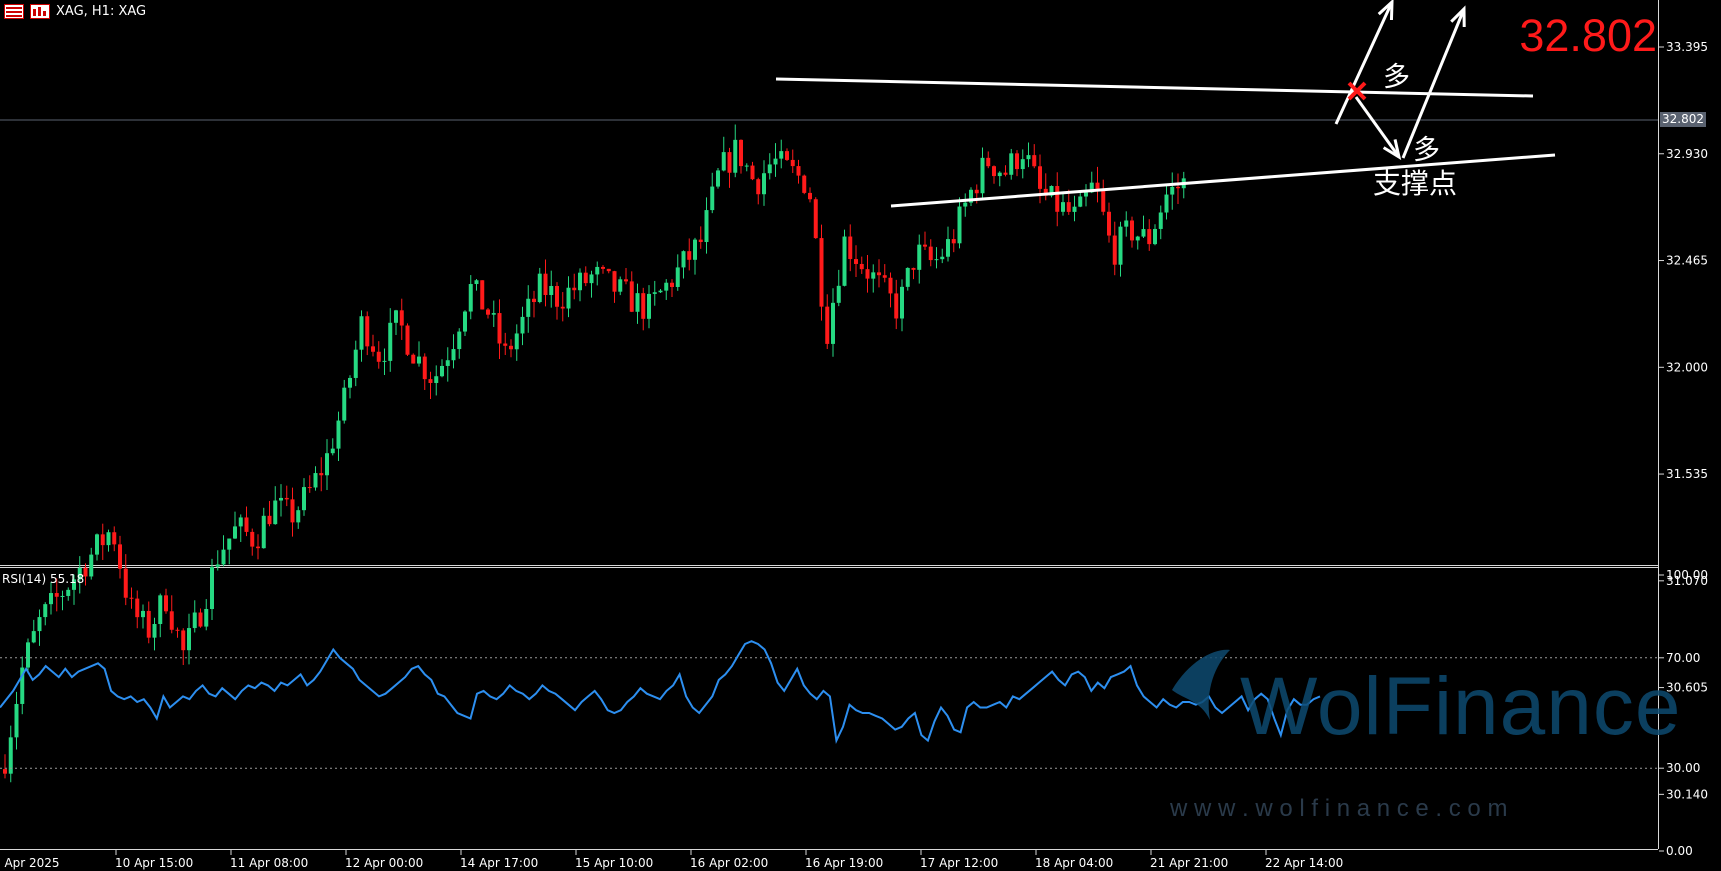 This screenshot has width=1721, height=871. Describe the element at coordinates (1687, 581) in the screenshot. I see `price-tick-label: 31.070` at that location.